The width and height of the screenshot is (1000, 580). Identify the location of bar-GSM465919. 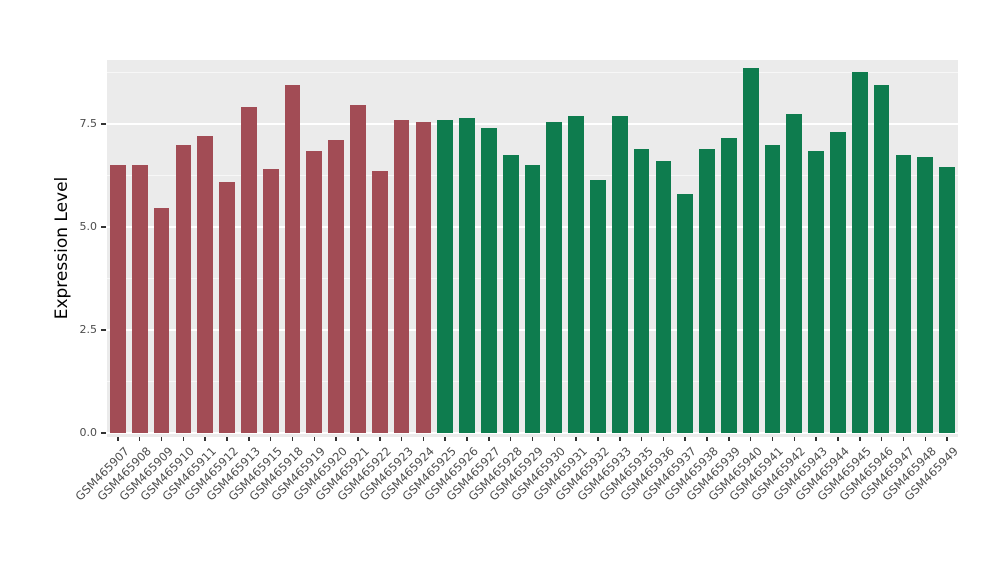
(314, 291).